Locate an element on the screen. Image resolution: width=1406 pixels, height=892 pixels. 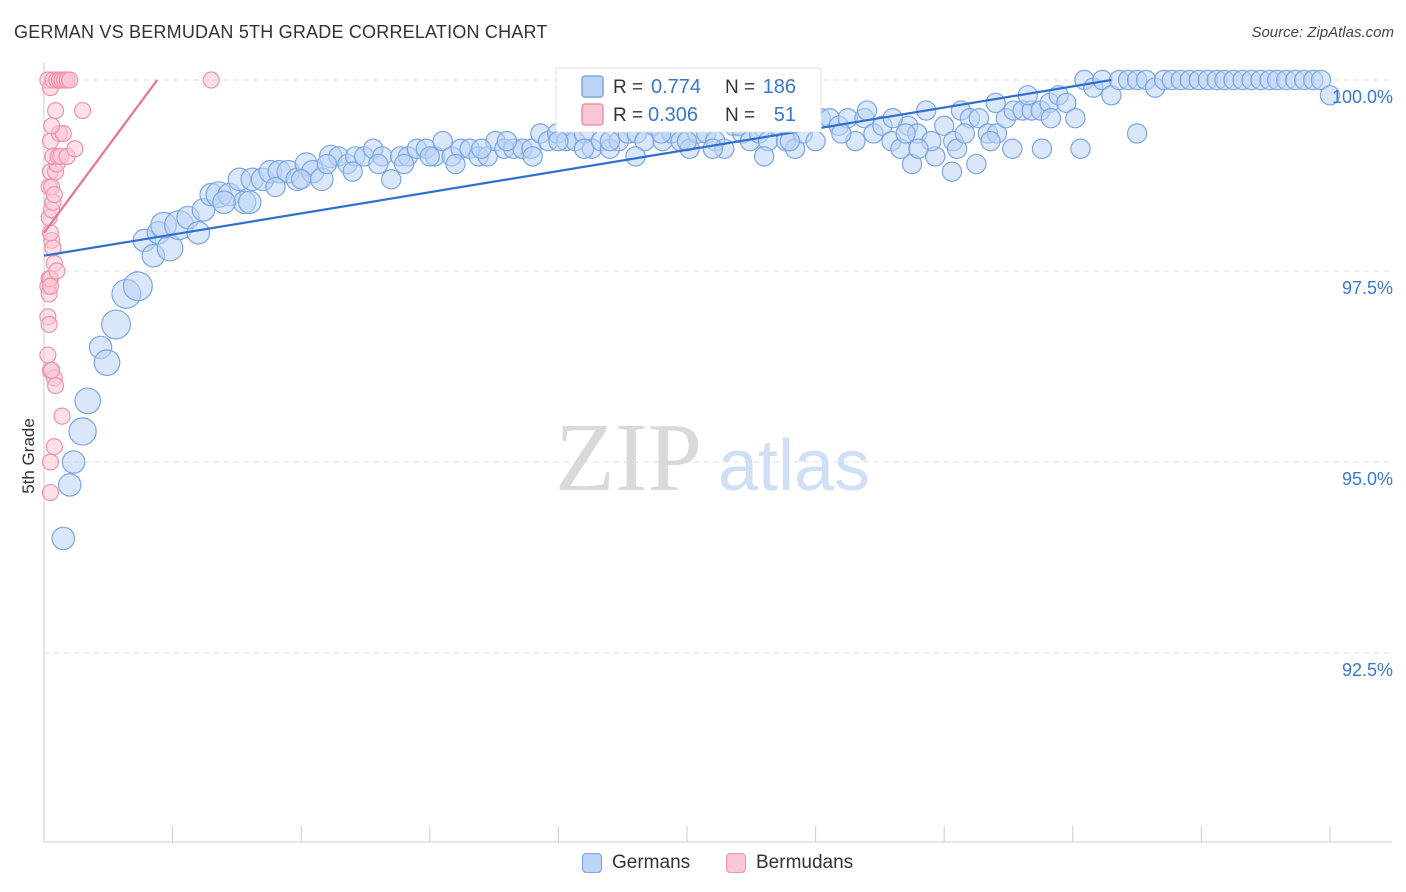
y-tick-label: 95.0% is located at coordinates (1367, 479).